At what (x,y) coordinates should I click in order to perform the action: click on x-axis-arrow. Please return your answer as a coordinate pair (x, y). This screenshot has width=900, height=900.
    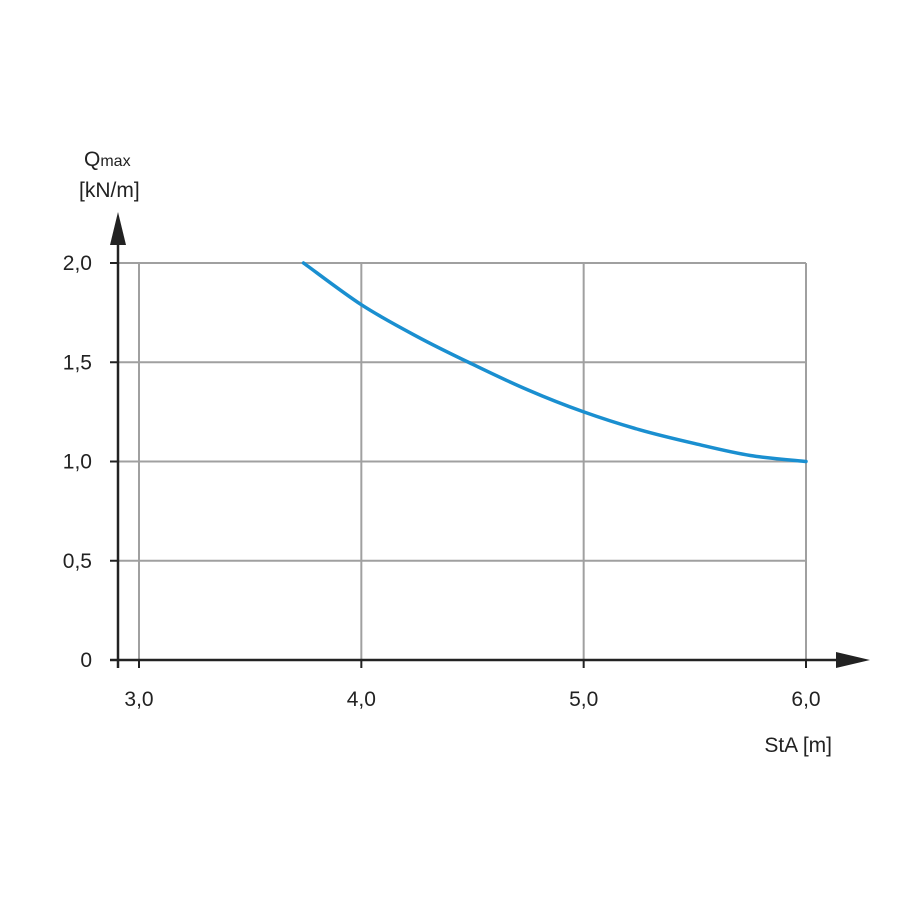
    Looking at the image, I should click on (853, 660).